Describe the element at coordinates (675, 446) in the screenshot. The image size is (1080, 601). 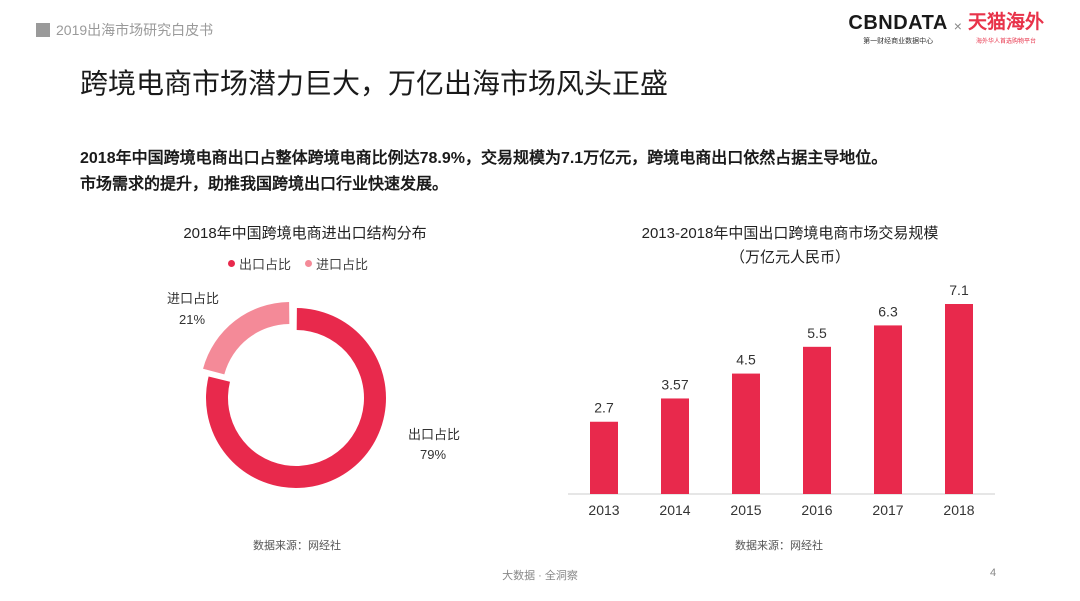
I see `bar-2014` at that location.